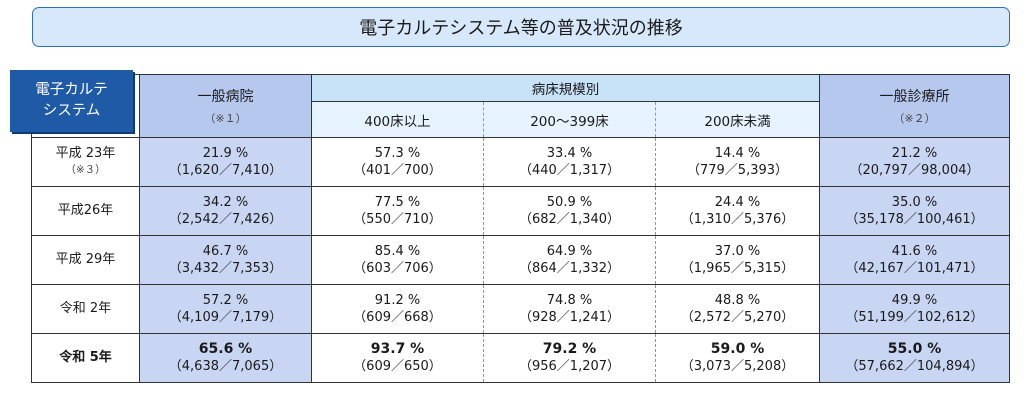 The height and width of the screenshot is (400, 1024). I want to click on cell-percent: 24.4 %, so click(737, 202).